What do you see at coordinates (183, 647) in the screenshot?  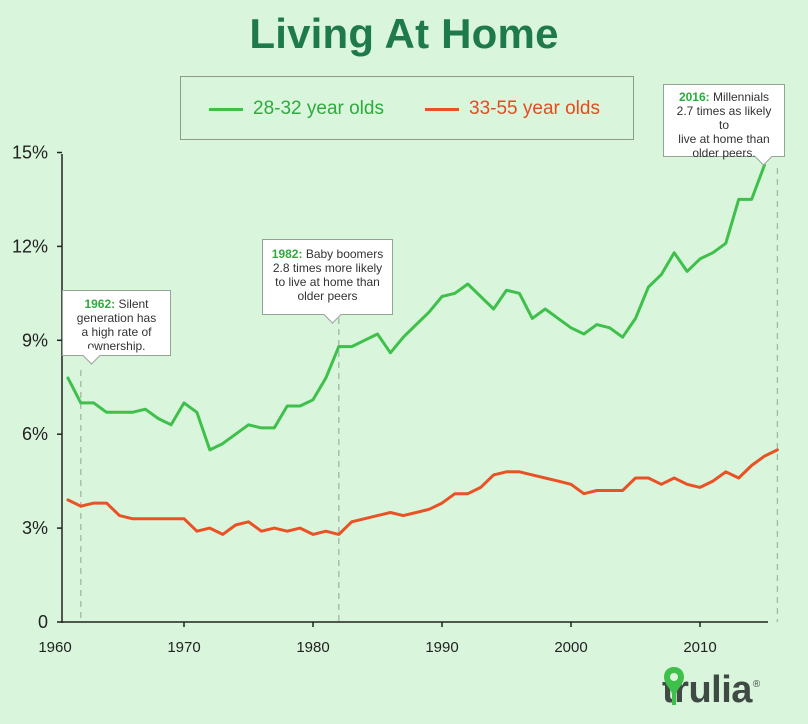 I see `x-tick-label-1: 1970` at bounding box center [183, 647].